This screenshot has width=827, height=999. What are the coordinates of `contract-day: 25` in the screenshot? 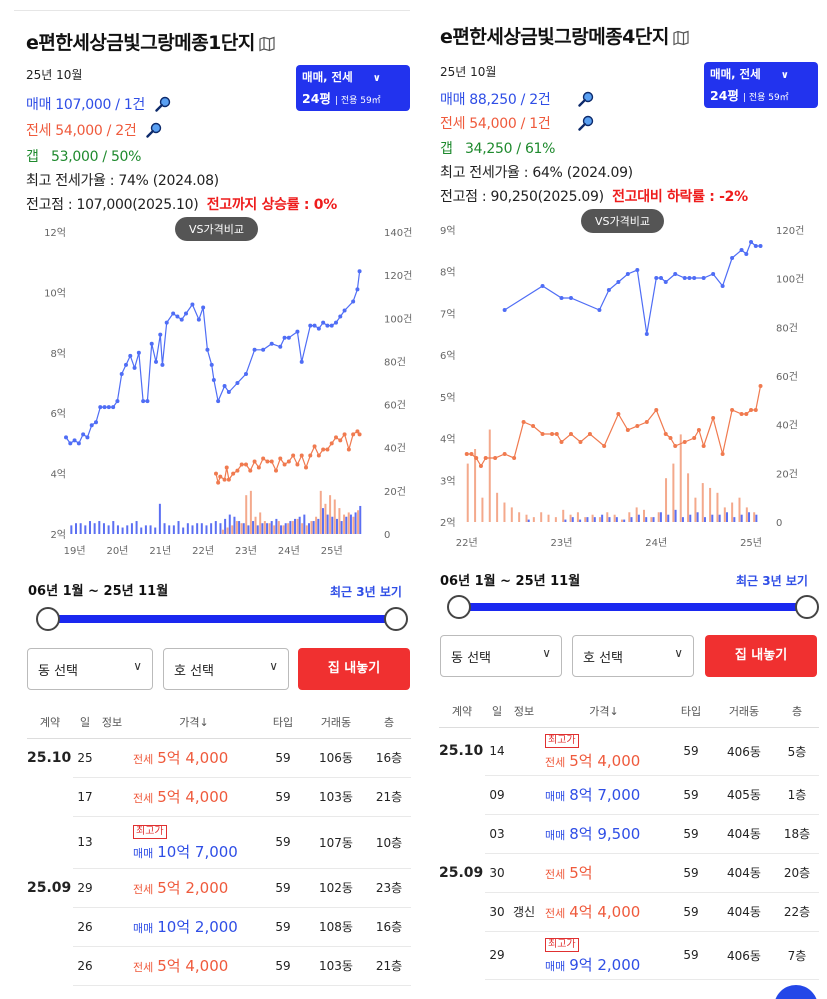 It's located at (85, 758).